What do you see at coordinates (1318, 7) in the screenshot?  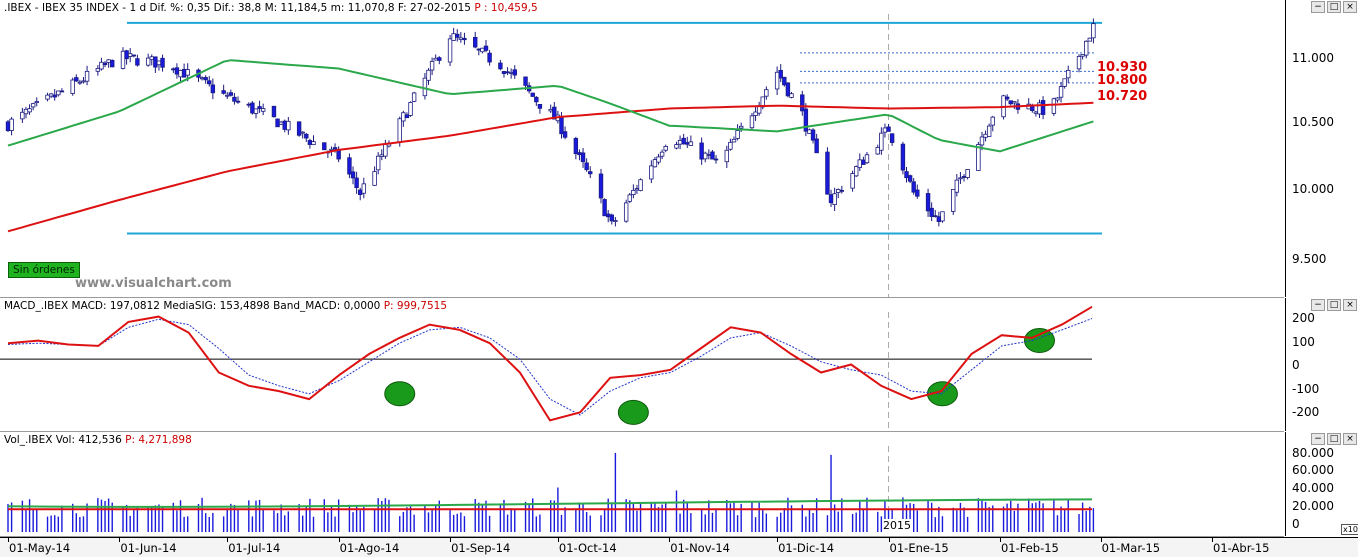 I see `minimize-button: −` at bounding box center [1318, 7].